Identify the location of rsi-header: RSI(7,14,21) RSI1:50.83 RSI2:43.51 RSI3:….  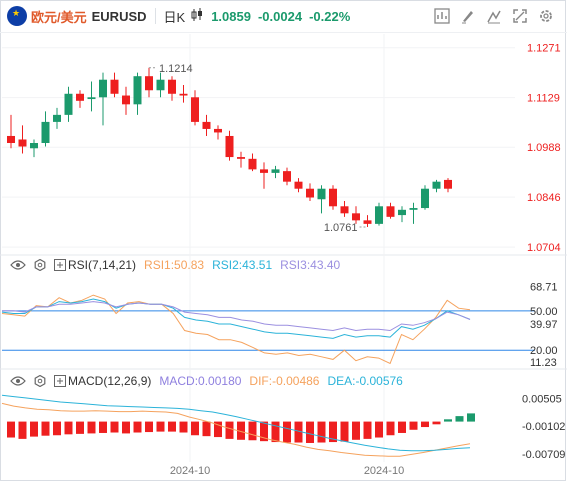
(175, 265).